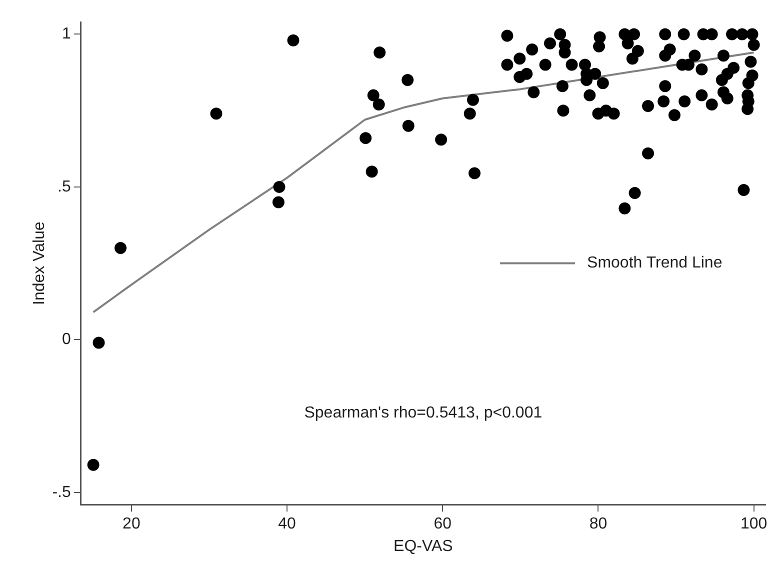 The height and width of the screenshot is (566, 772). Describe the element at coordinates (64, 187) in the screenshot. I see `y-tick-label: .5` at that location.